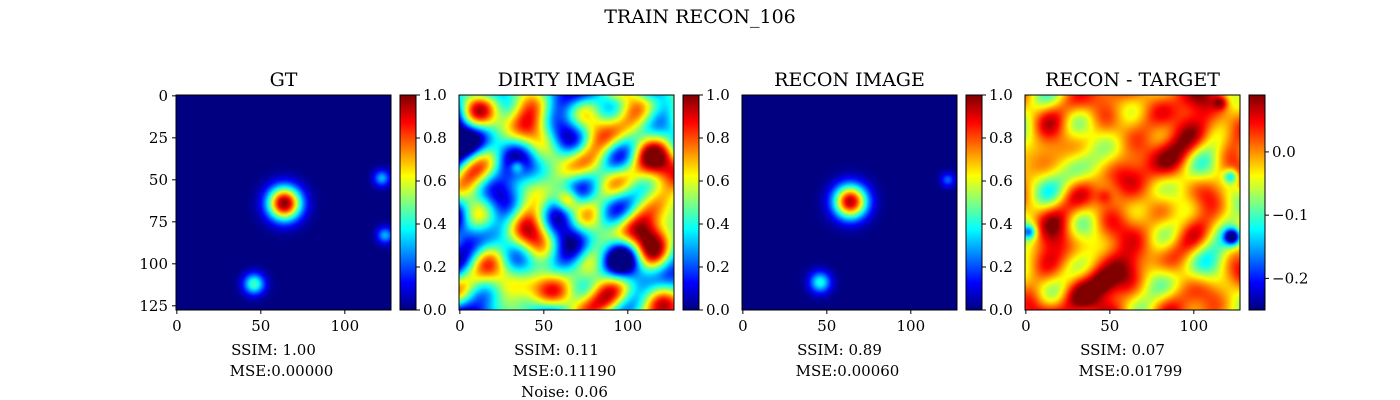  Describe the element at coordinates (163, 96) in the screenshot. I see `y-tick-label: 0` at that location.